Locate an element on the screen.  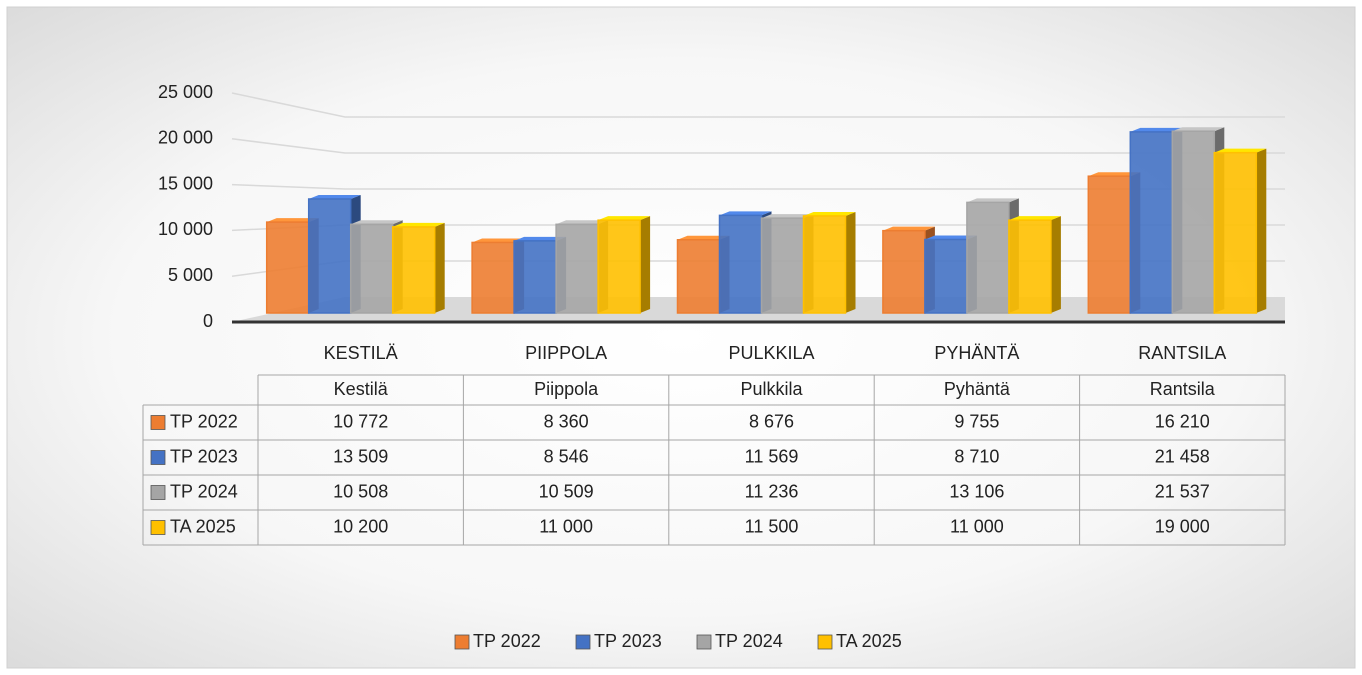
legend-label: TP 2022 is located at coordinates (507, 641).